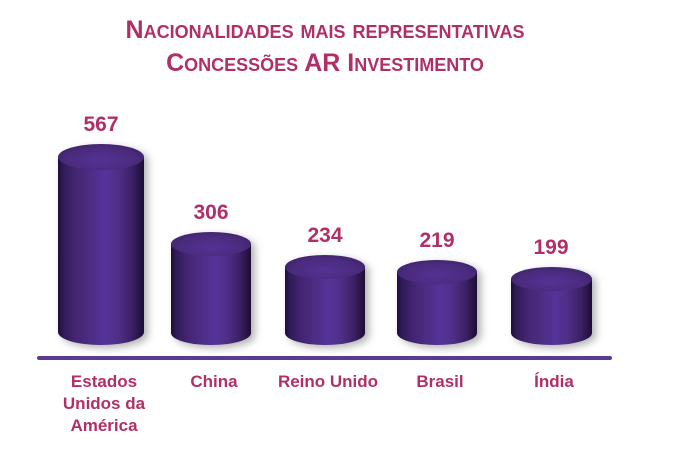 The width and height of the screenshot is (700, 476). Describe the element at coordinates (214, 381) in the screenshot. I see `bar-category-label: China` at that location.